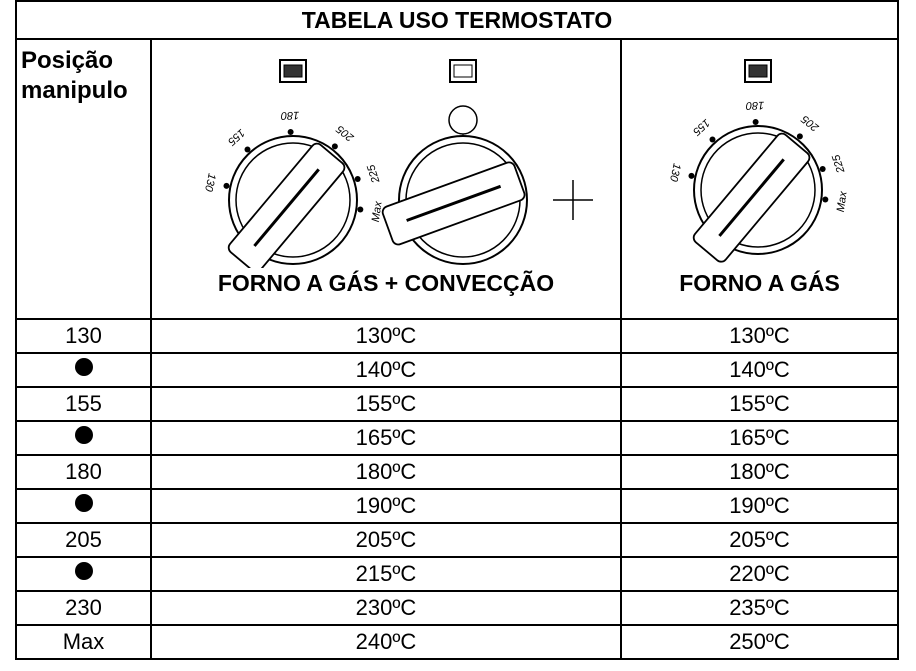 This screenshot has width=916, height=671. I want to click on temperature-cell: 235ºC, so click(759, 608).